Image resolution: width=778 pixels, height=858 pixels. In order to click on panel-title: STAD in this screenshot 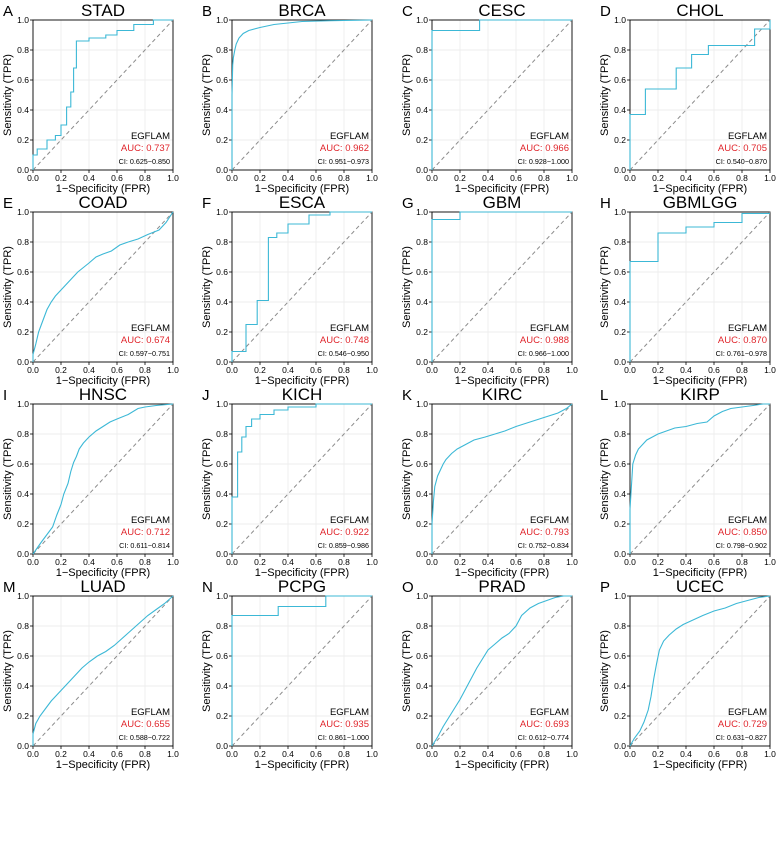, I will do `click(103, 10)`.